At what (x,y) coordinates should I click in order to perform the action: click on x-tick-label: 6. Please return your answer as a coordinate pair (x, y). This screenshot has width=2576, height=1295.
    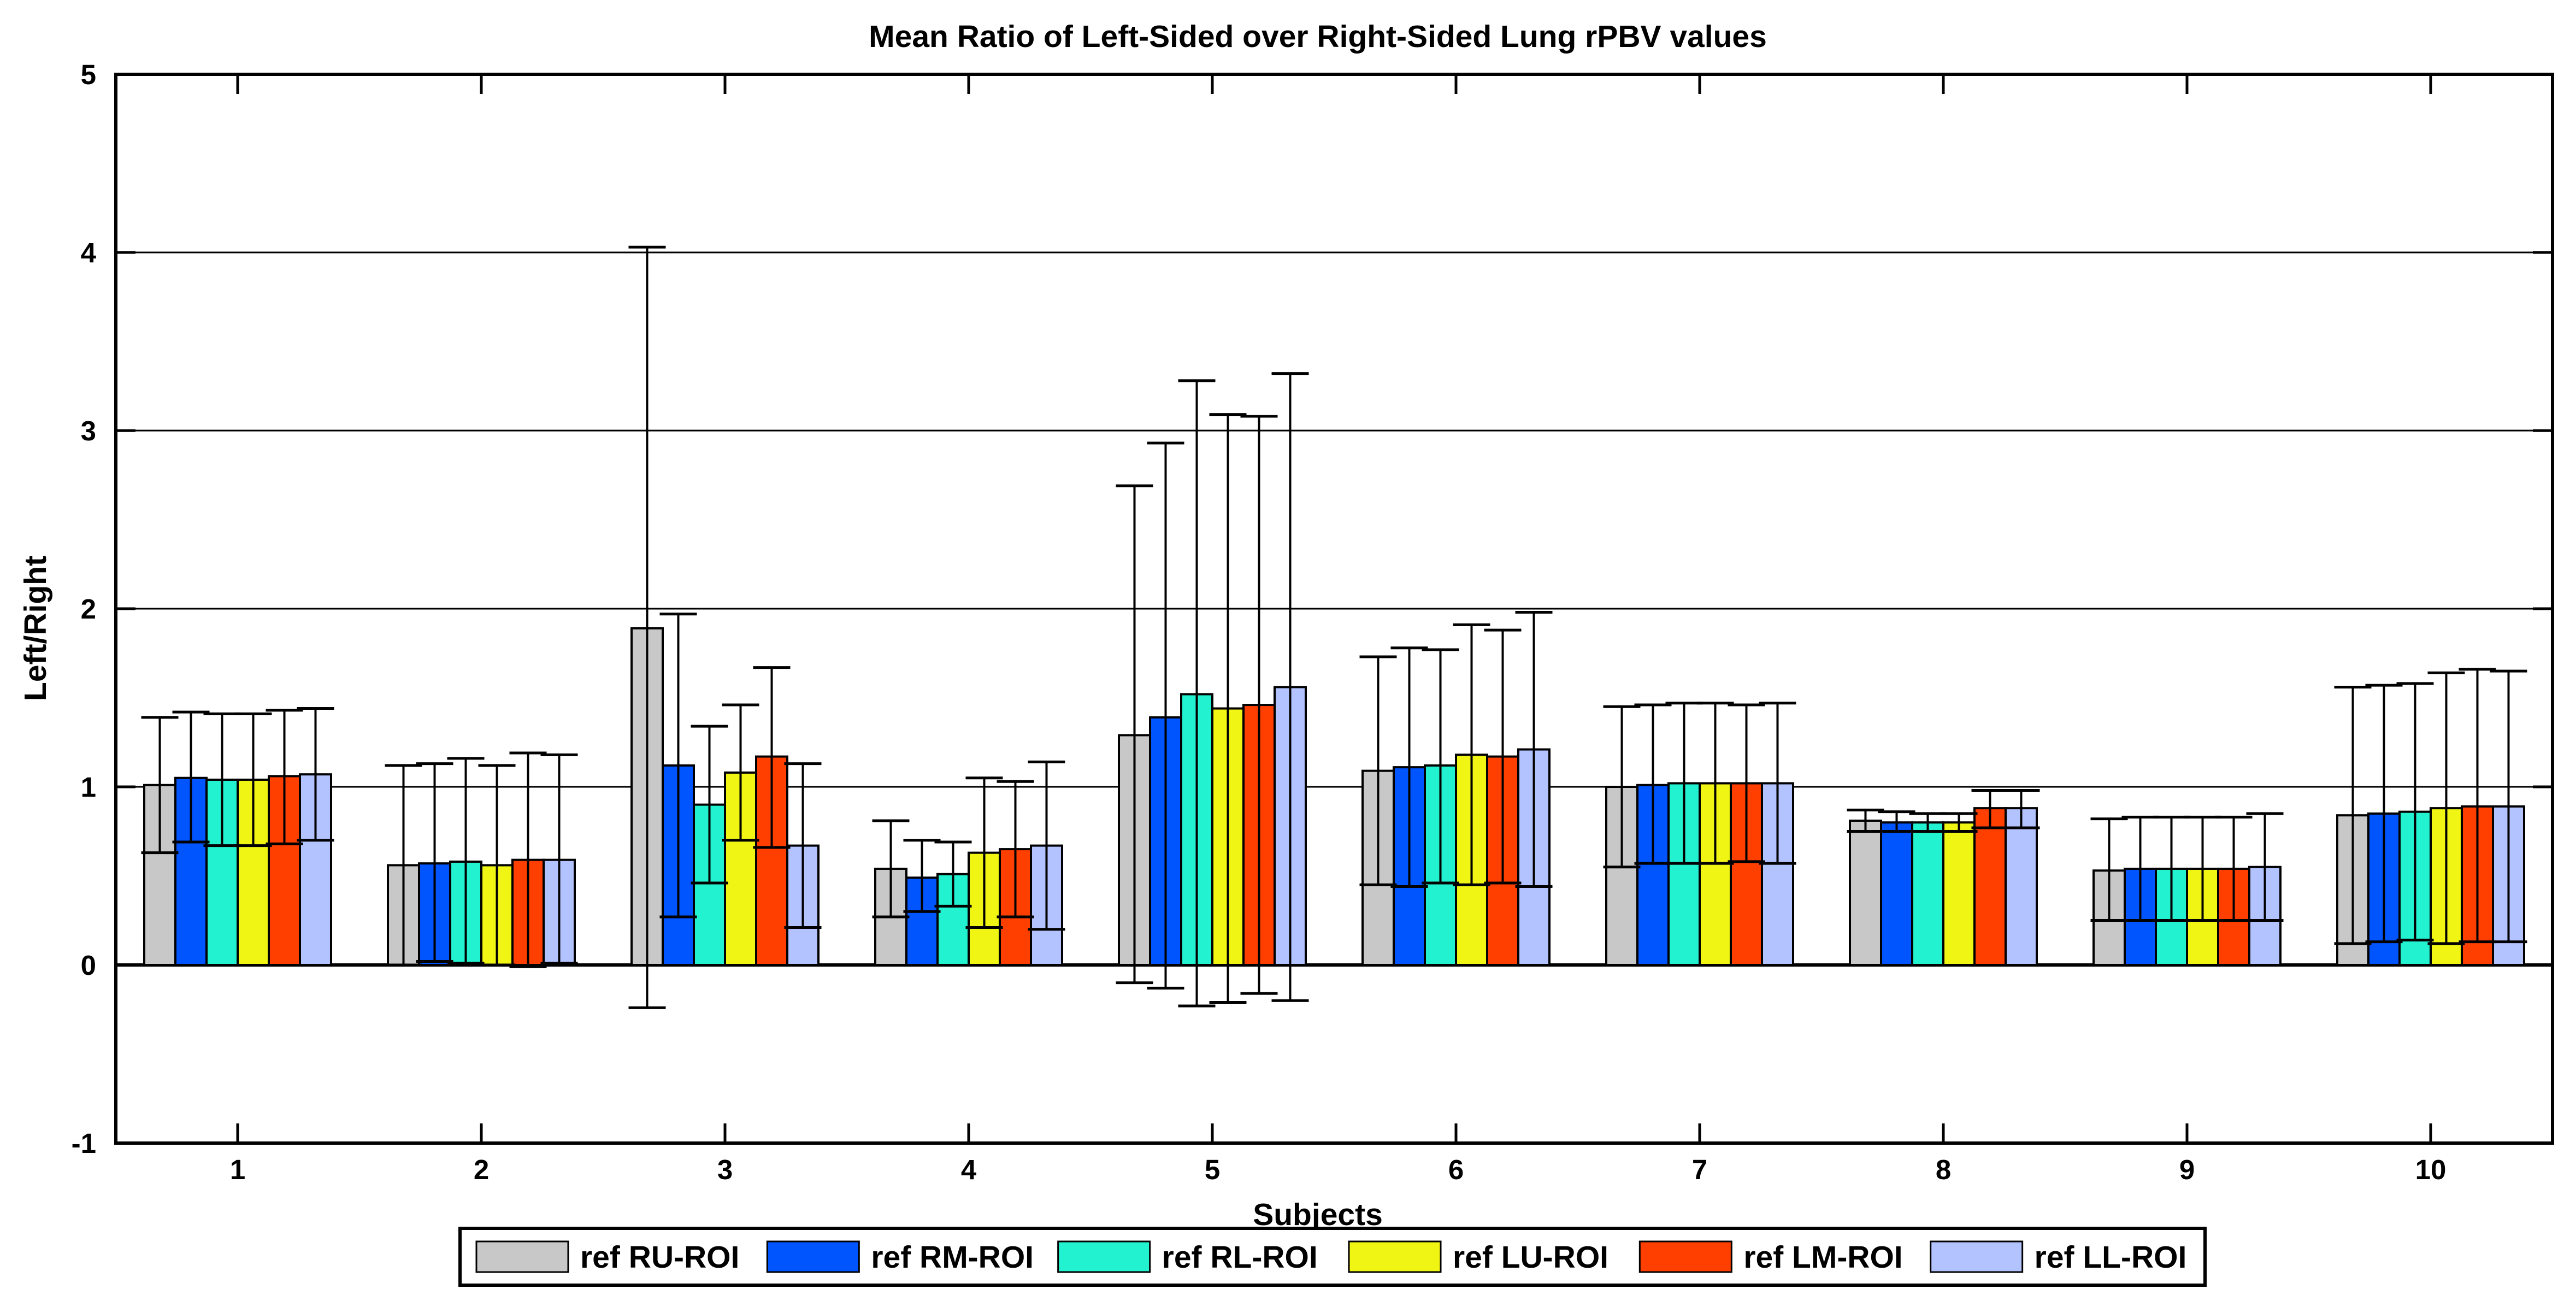
    Looking at the image, I should click on (1456, 1169).